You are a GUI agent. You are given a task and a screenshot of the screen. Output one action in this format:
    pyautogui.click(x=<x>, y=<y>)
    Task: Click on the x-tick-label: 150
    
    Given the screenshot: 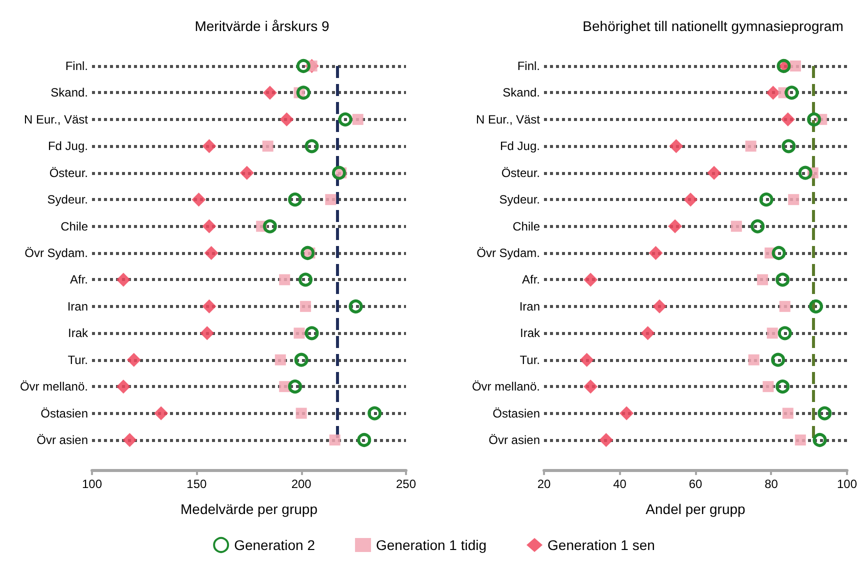 What is the action you would take?
    pyautogui.click(x=196, y=484)
    